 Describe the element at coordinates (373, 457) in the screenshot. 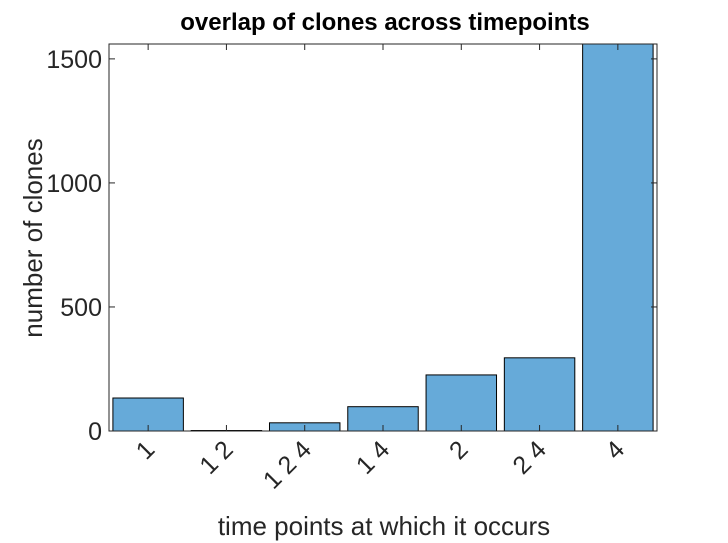

I see `x-tick-label: 1 4` at that location.